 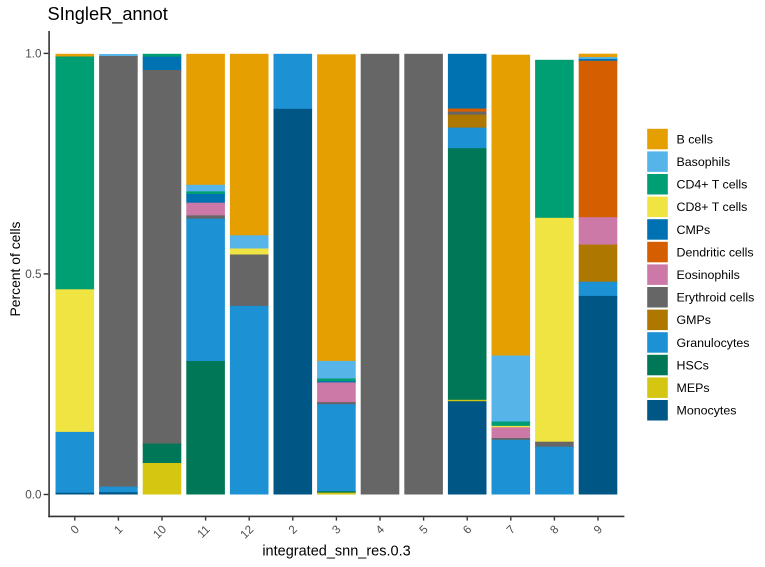 What do you see at coordinates (33, 53) in the screenshot?
I see `svg-text: 1.0` at bounding box center [33, 53].